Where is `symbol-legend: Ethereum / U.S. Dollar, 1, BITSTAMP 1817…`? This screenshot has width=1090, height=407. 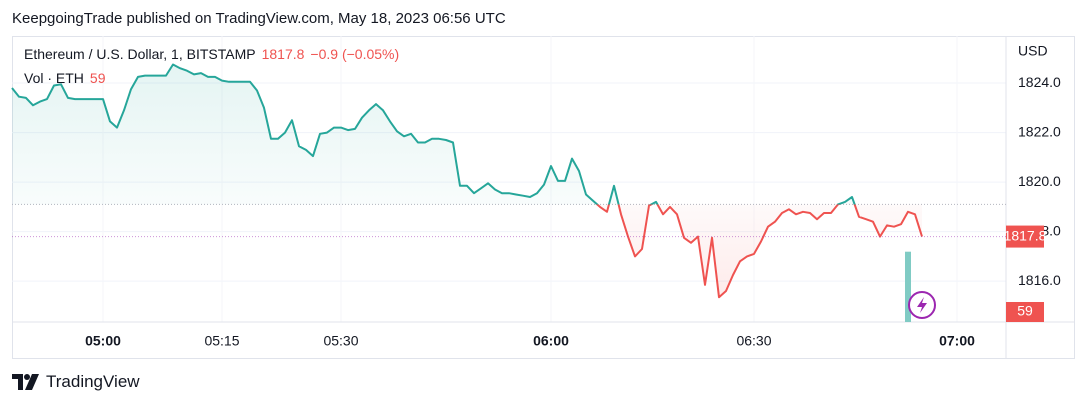 symbol-legend: Ethereum / U.S. Dollar, 1, BITSTAMP 1817… is located at coordinates (211, 54).